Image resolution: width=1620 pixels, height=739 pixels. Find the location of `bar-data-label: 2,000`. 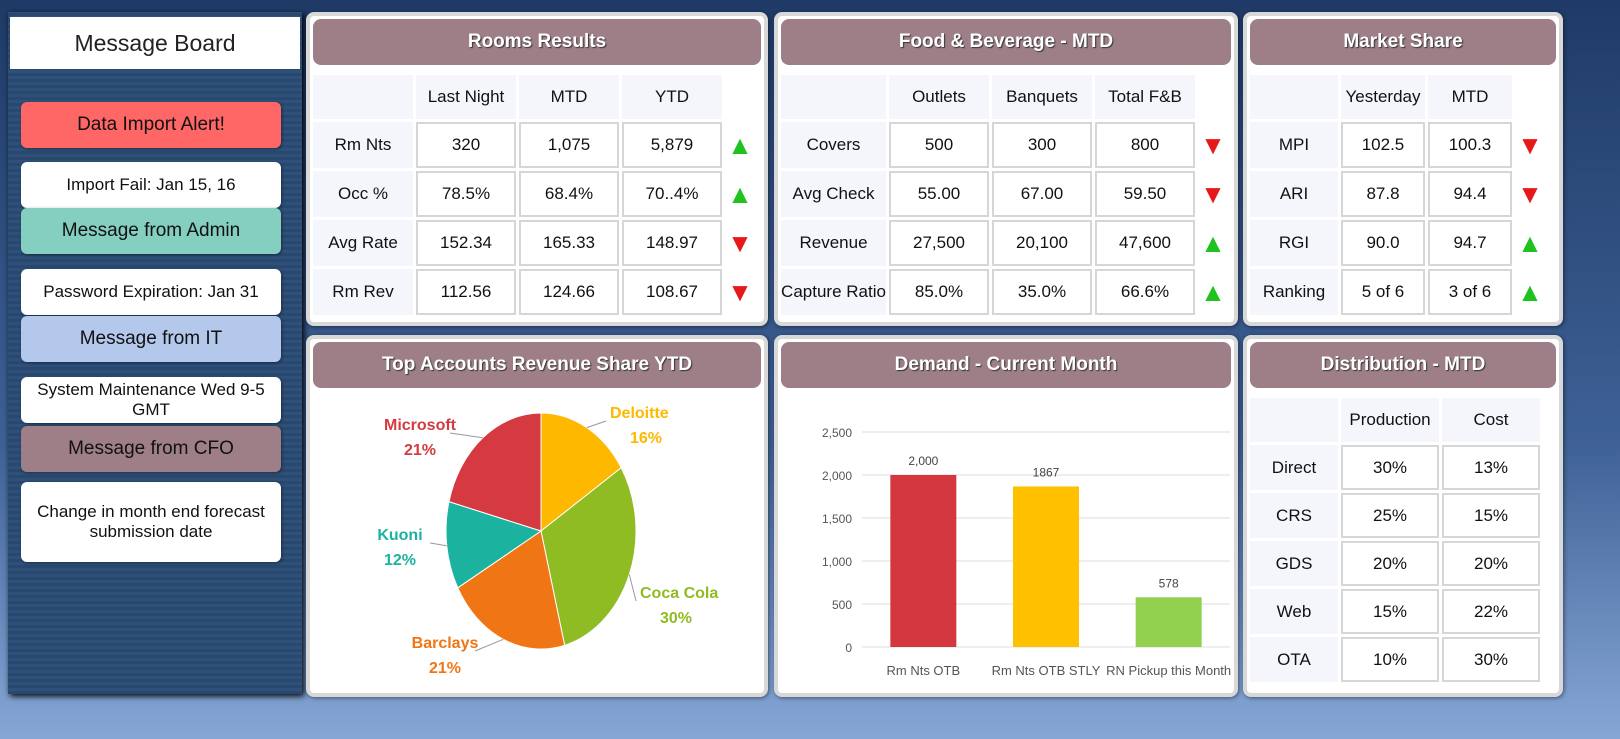

bar-data-label: 2,000 is located at coordinates (923, 461).